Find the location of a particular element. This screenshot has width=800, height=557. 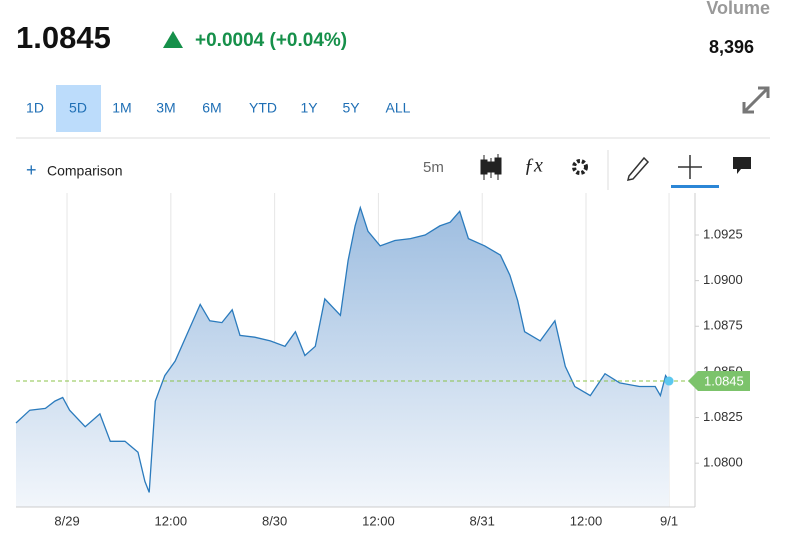

up-arrow is located at coordinates (173, 39).